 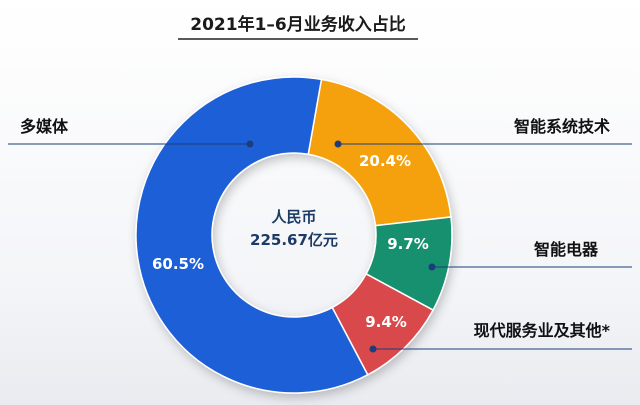 I want to click on slice-2-leader-dot, so click(x=432, y=267).